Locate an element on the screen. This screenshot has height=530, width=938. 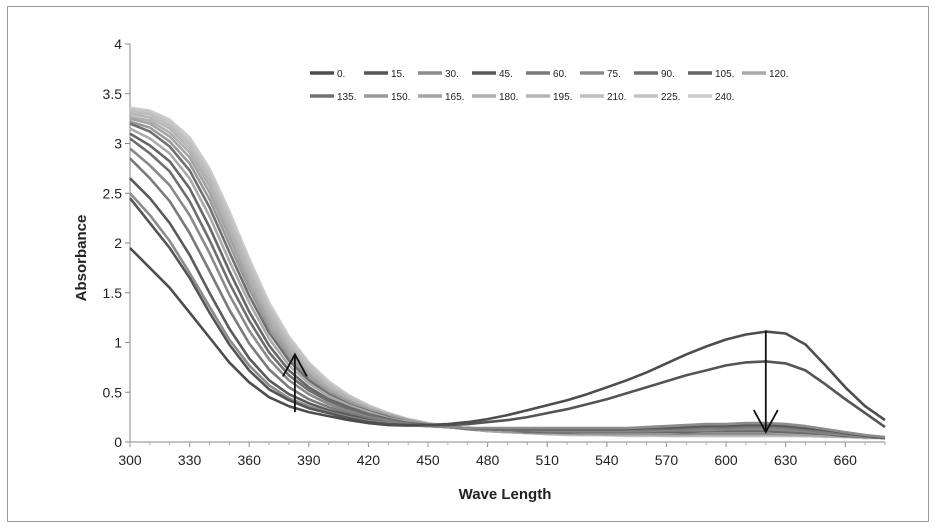
y-tick-label: 4 is located at coordinates (118, 44).